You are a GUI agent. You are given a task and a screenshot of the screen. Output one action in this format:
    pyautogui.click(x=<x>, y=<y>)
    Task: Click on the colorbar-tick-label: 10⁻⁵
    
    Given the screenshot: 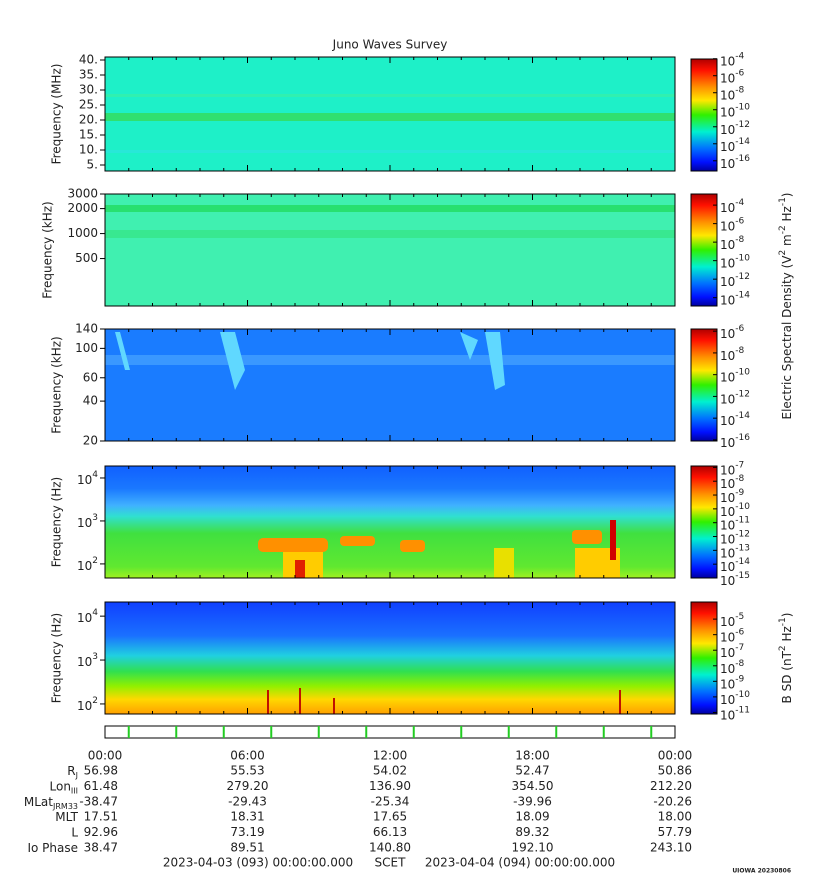 What is the action you would take?
    pyautogui.click(x=732, y=620)
    